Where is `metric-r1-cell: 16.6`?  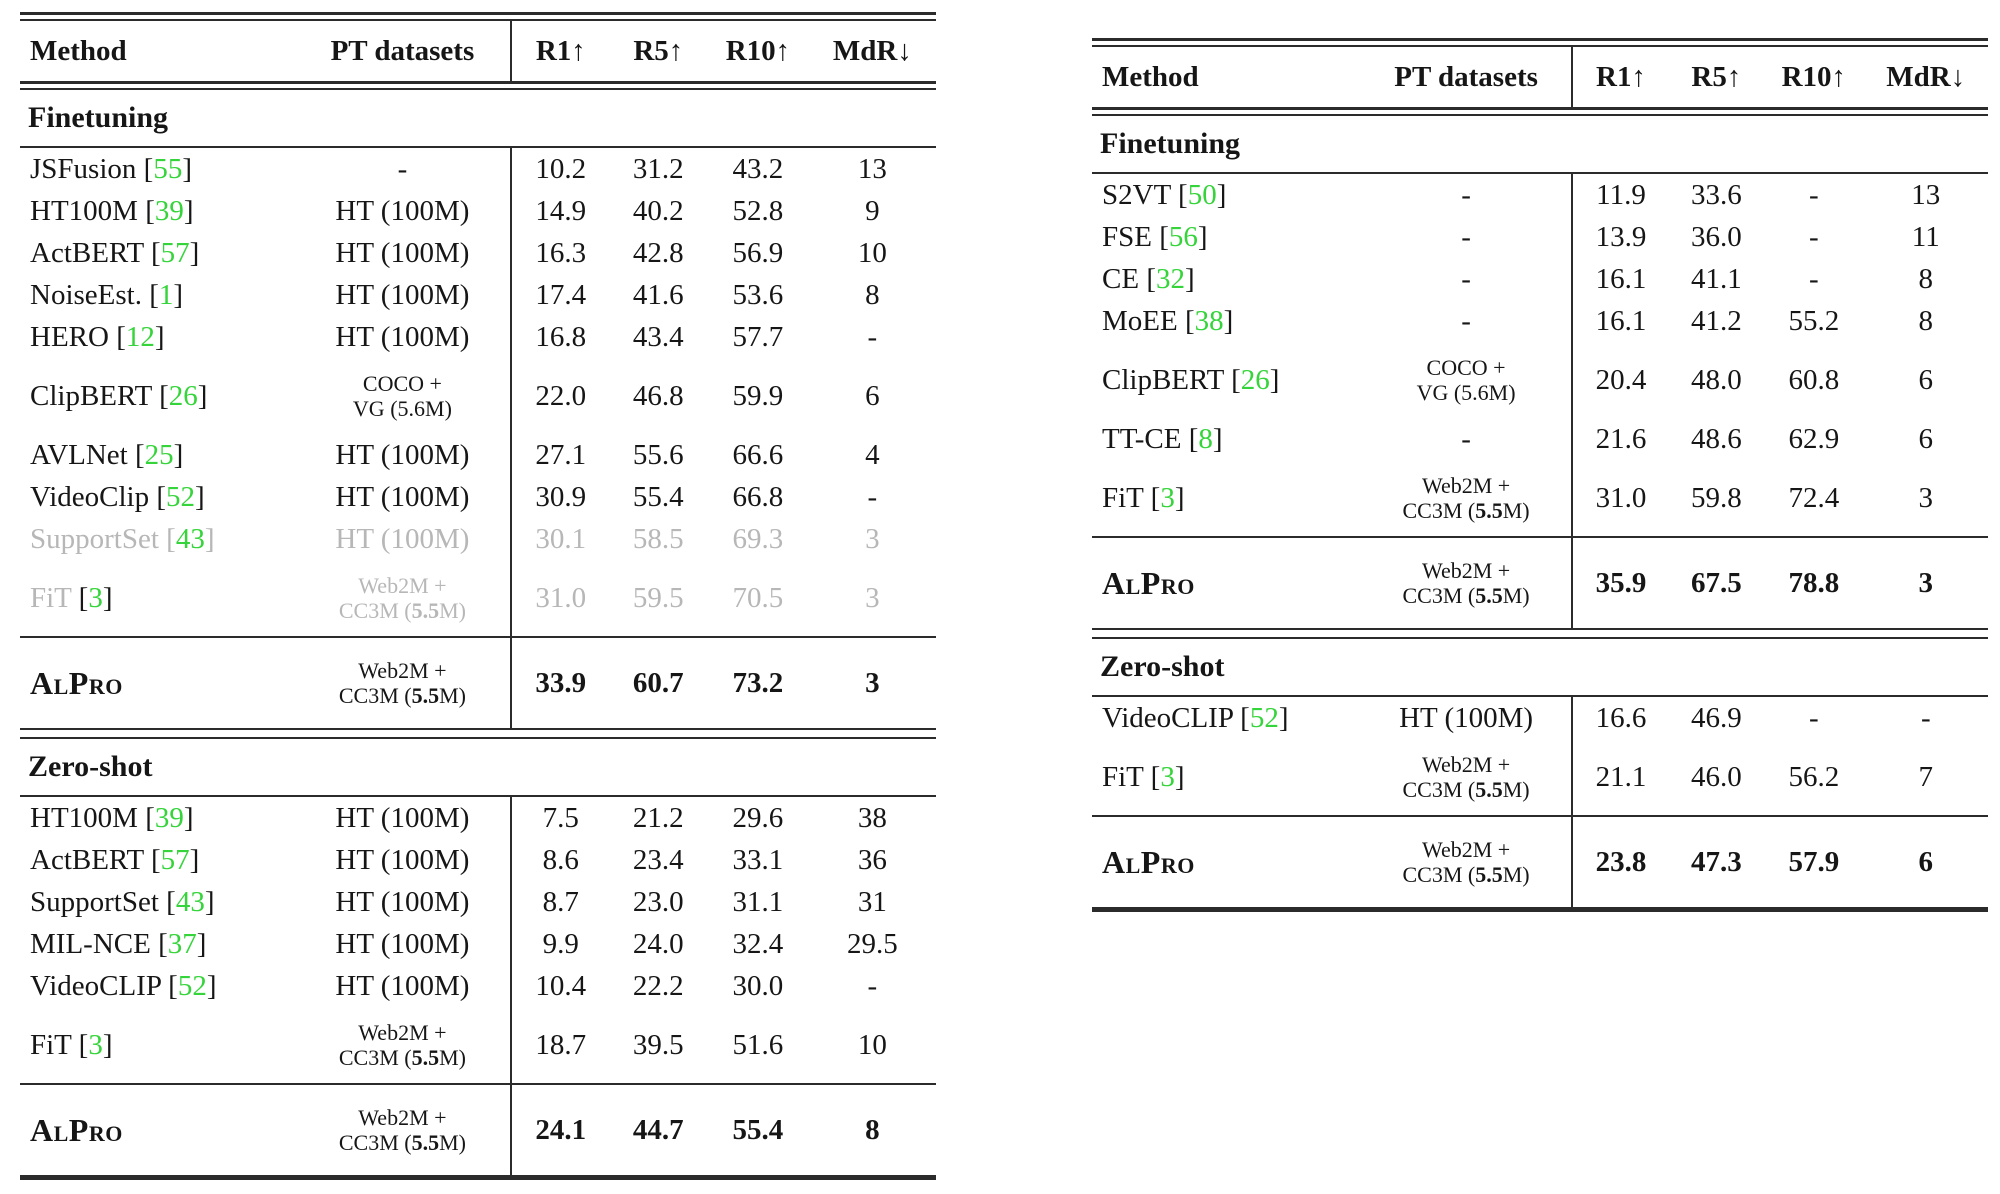
metric-r1-cell: 16.6 is located at coordinates (1621, 717).